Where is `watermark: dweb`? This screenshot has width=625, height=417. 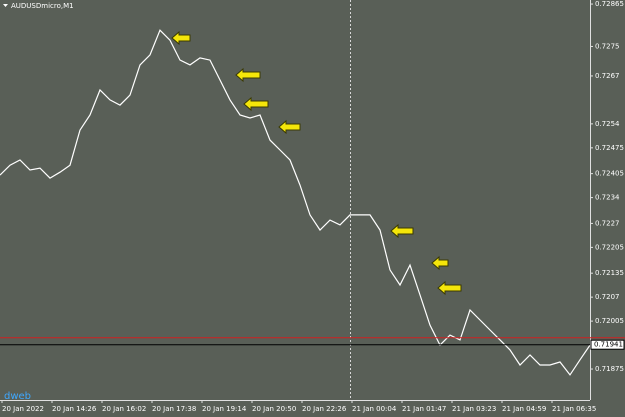
watermark: dweb is located at coordinates (17, 396).